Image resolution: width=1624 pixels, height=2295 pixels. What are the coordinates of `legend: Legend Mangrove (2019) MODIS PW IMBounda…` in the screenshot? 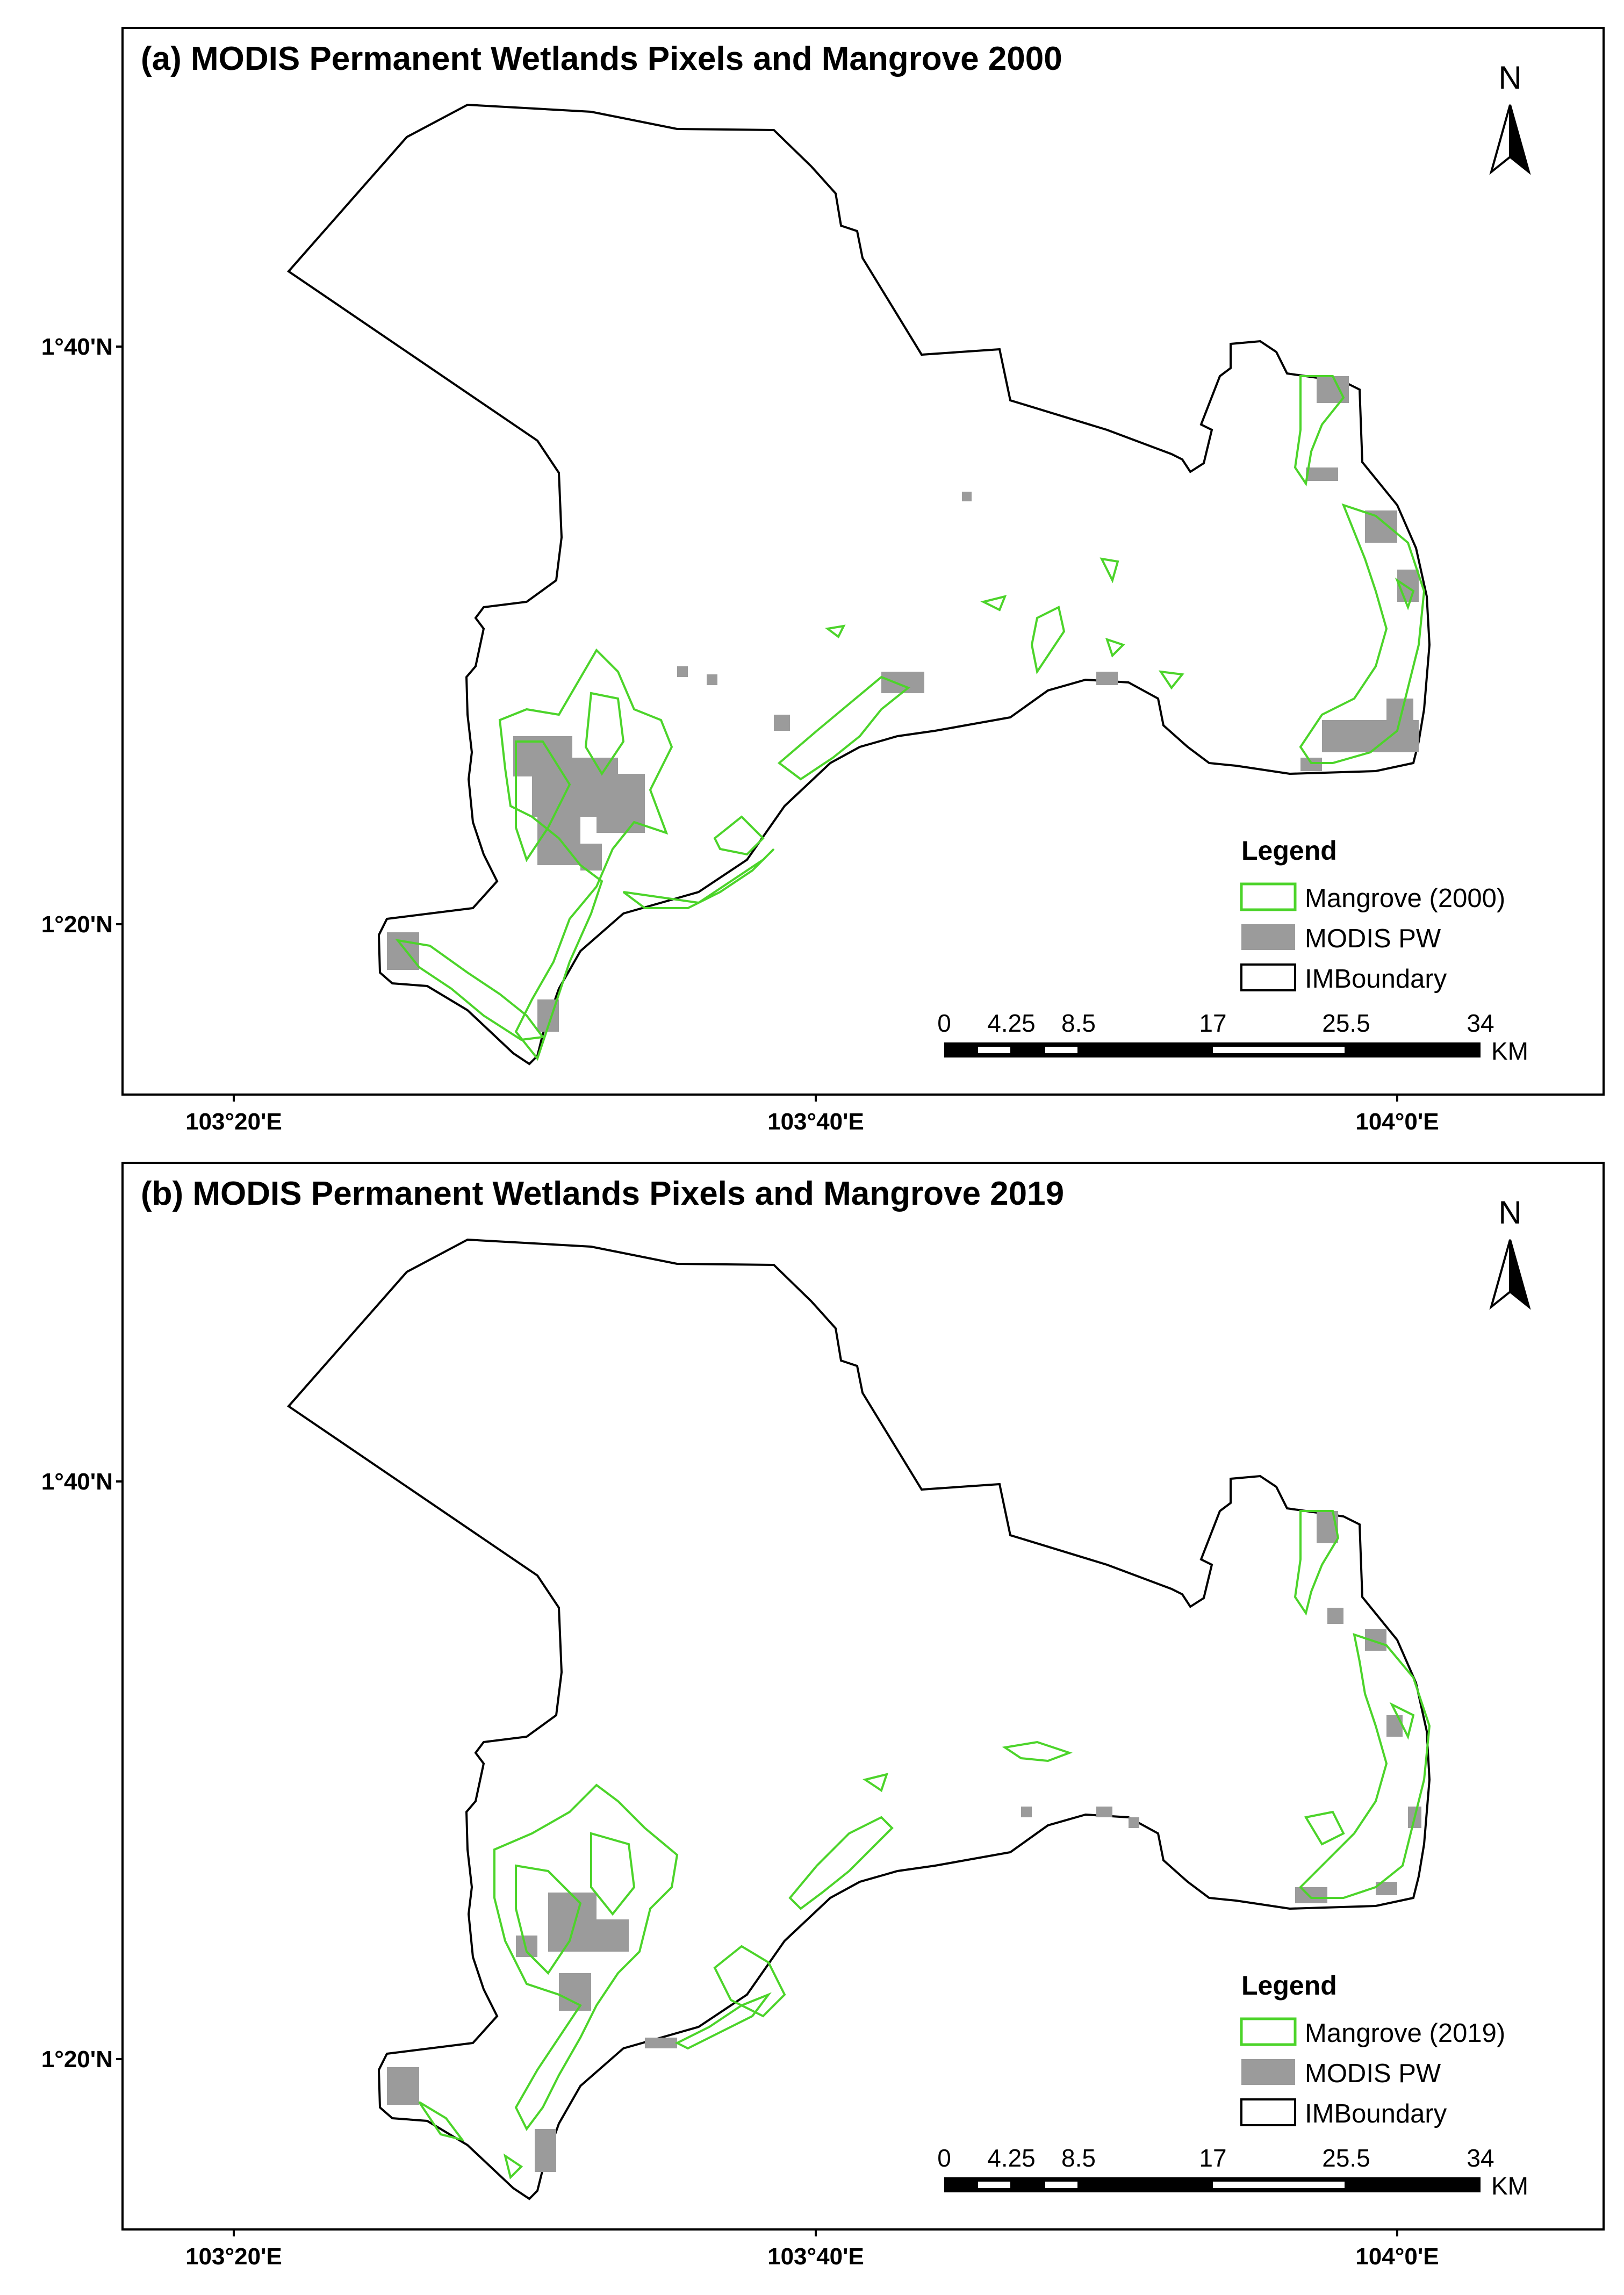 It's located at (1372, 2049).